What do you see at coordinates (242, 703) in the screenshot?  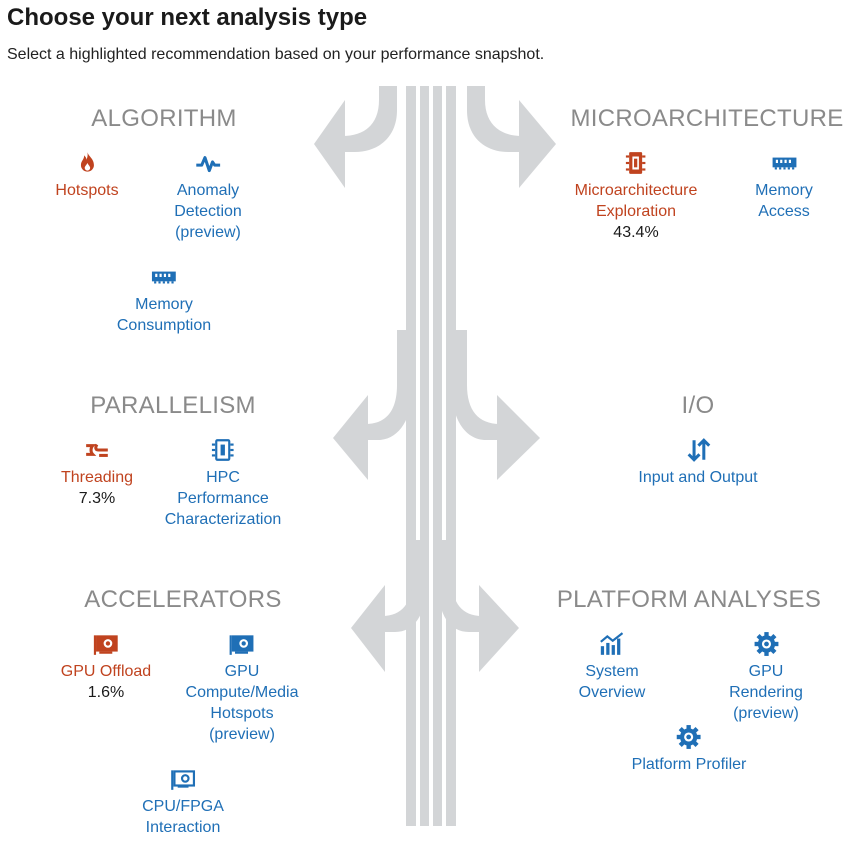 I see `analysis-label: GPU Compute/Media Hotspots (preview)` at bounding box center [242, 703].